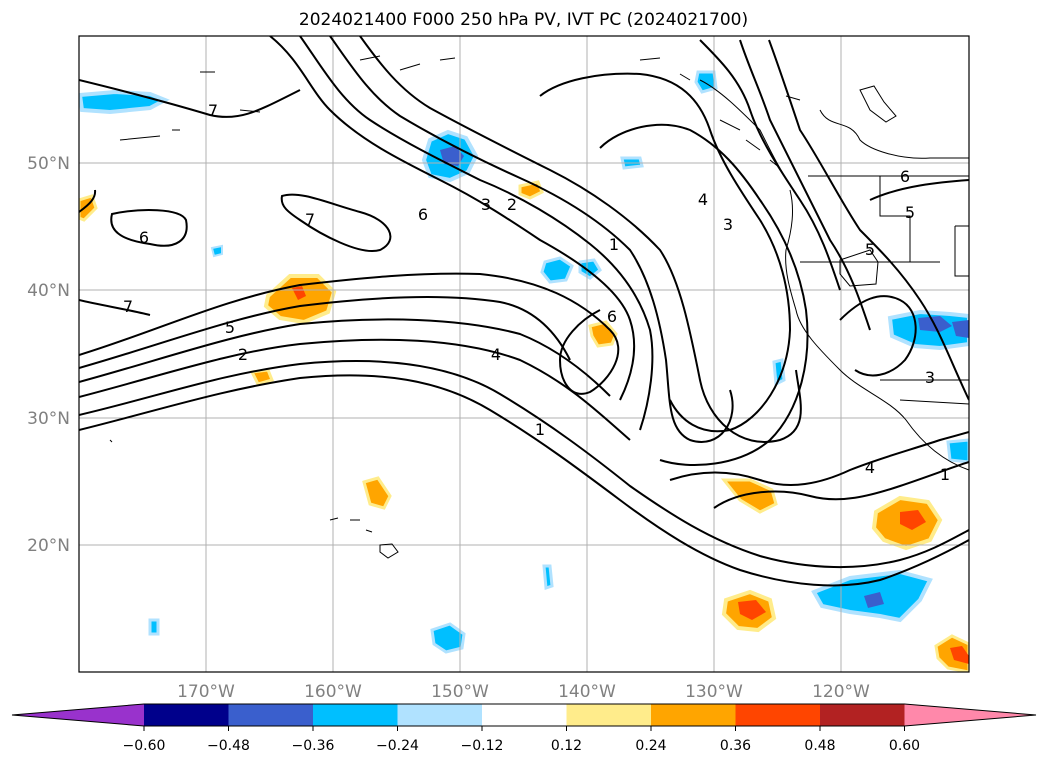 The image size is (1047, 765). I want to click on colorbar-extension-high, so click(970, 715).